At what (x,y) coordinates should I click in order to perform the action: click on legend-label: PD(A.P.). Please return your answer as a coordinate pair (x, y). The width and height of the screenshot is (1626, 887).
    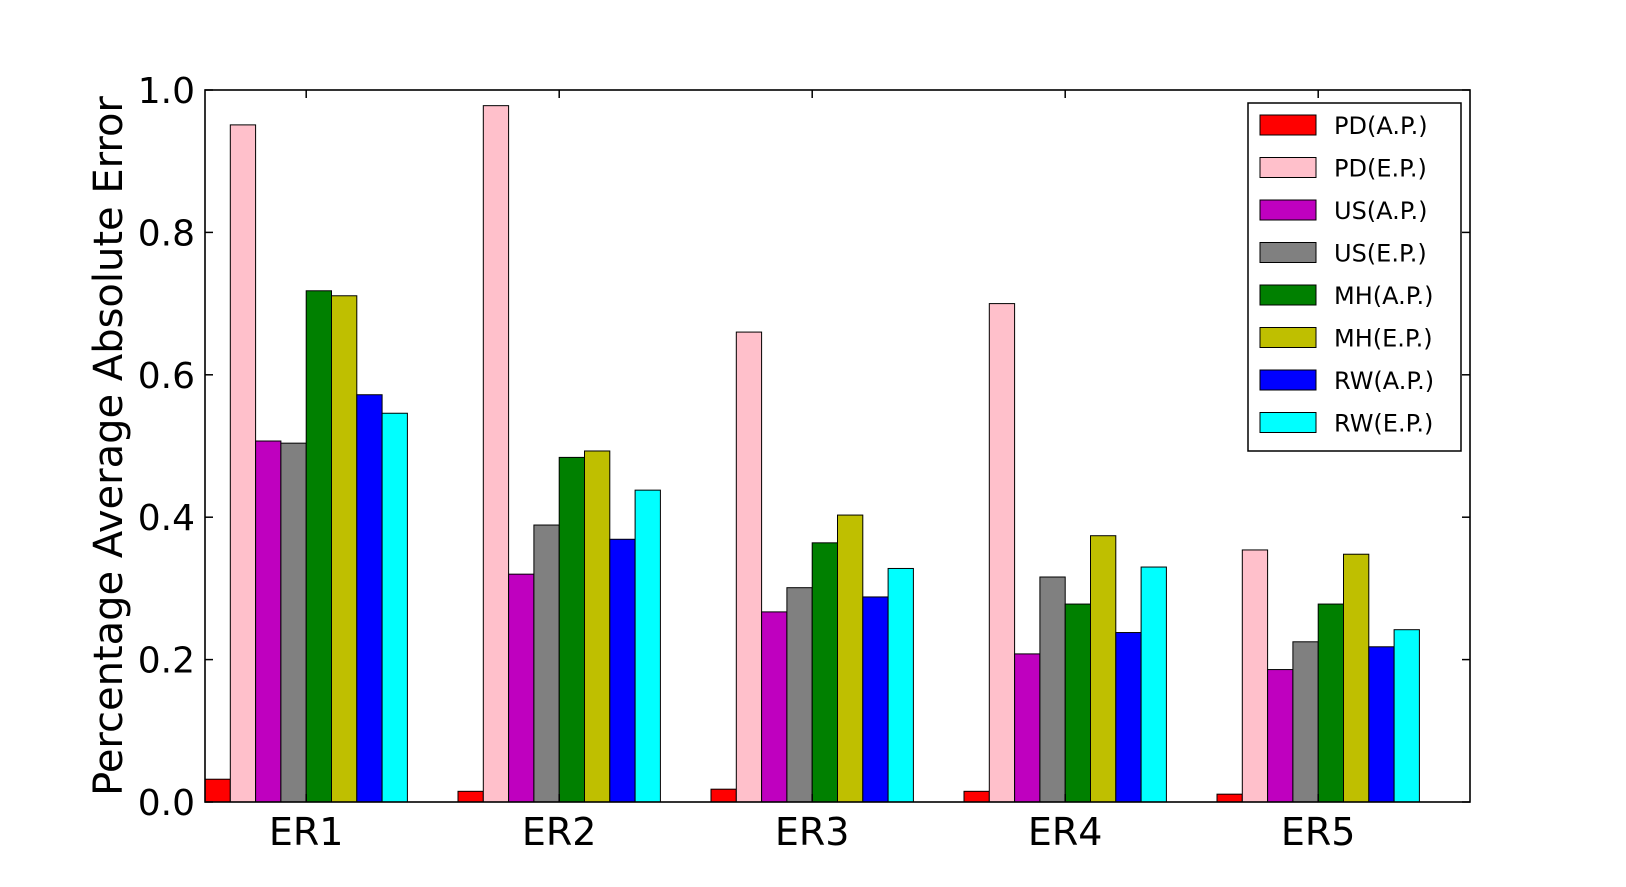
    Looking at the image, I should click on (1381, 126).